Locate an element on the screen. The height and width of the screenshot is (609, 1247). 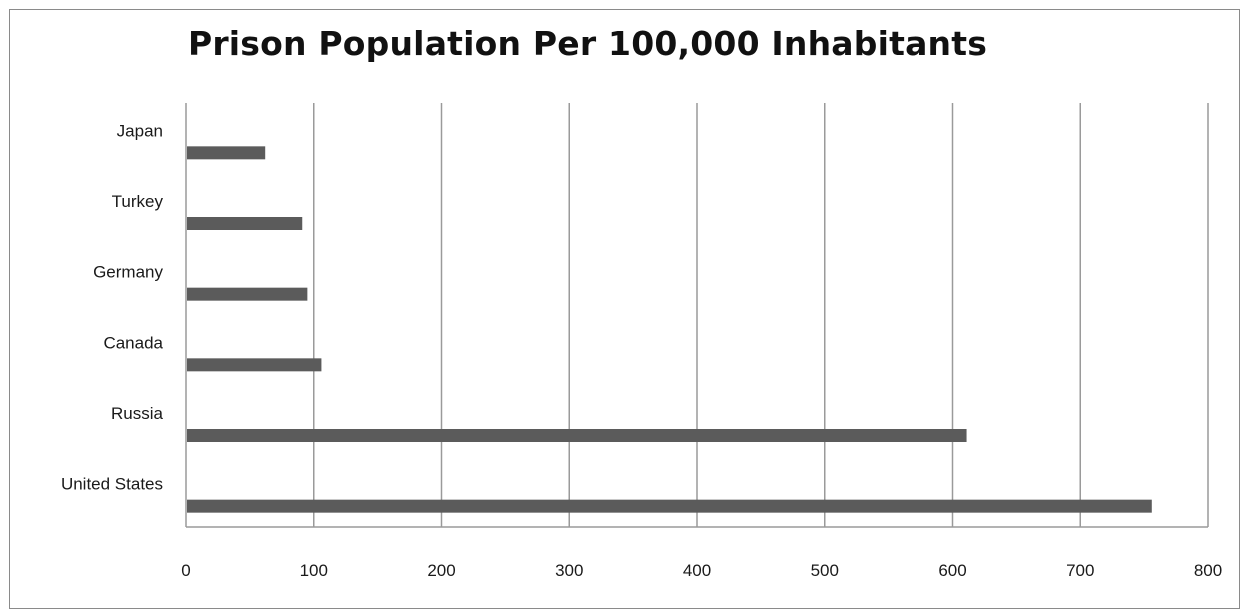
y-category-label: United States is located at coordinates (112, 484).